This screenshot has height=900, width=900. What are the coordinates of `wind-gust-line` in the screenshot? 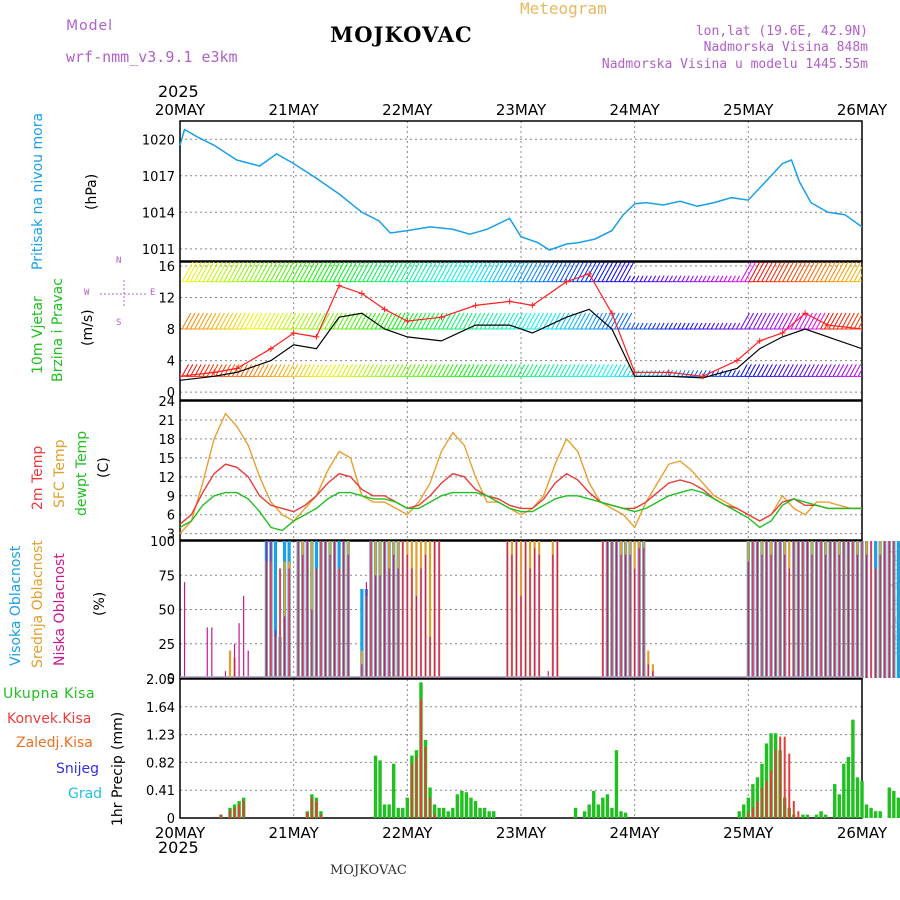 It's located at (521, 325).